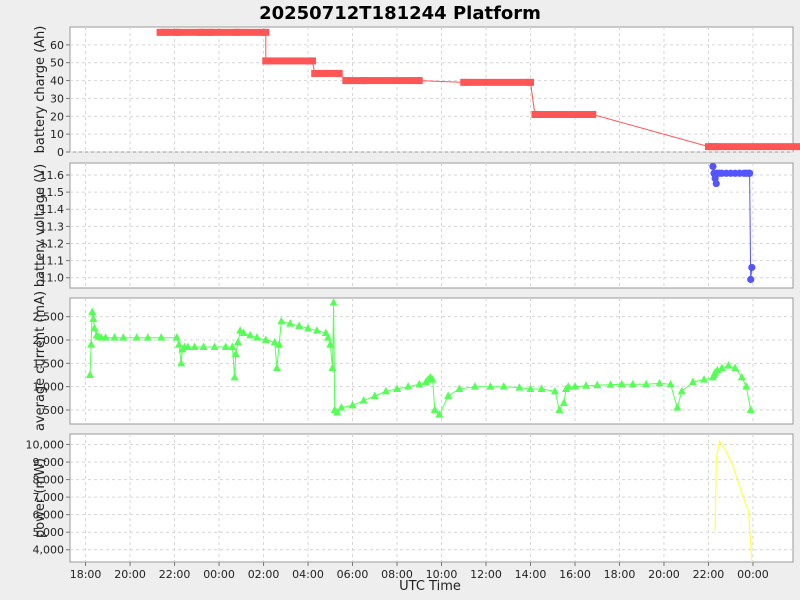 Image resolution: width=800 pixels, height=600 pixels. I want to click on x-tick-label-3: 00:00, so click(219, 574).